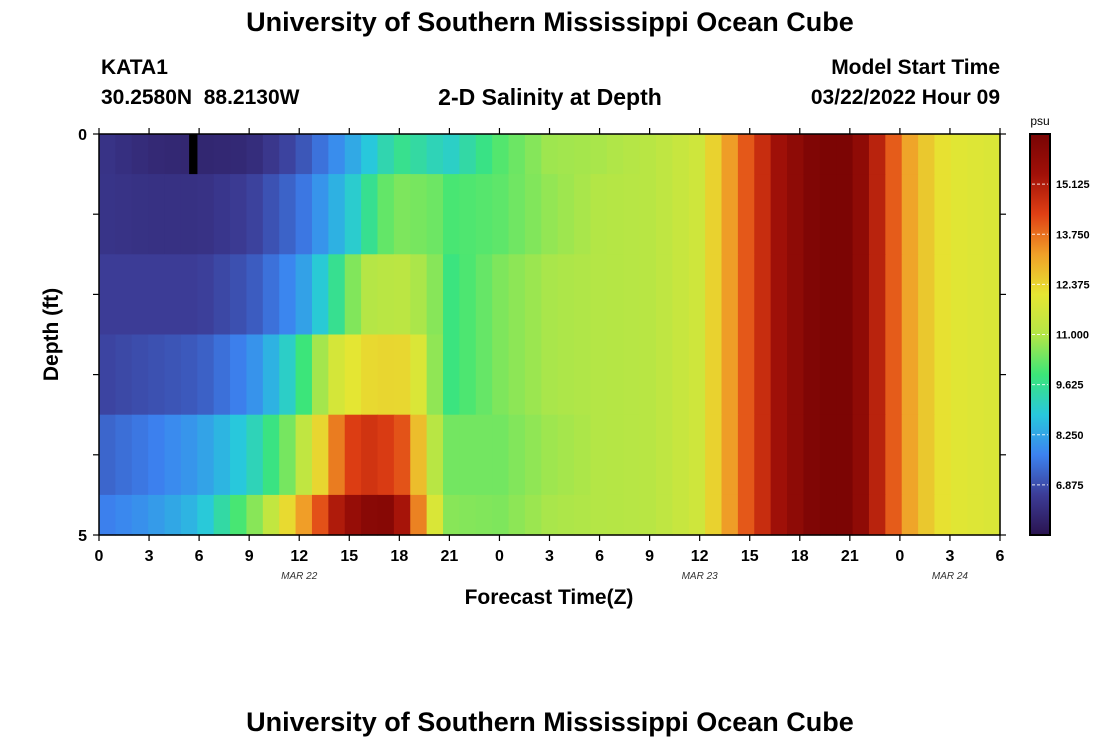 This screenshot has width=1100, height=750. I want to click on station-id: KATA1, so click(134, 67).